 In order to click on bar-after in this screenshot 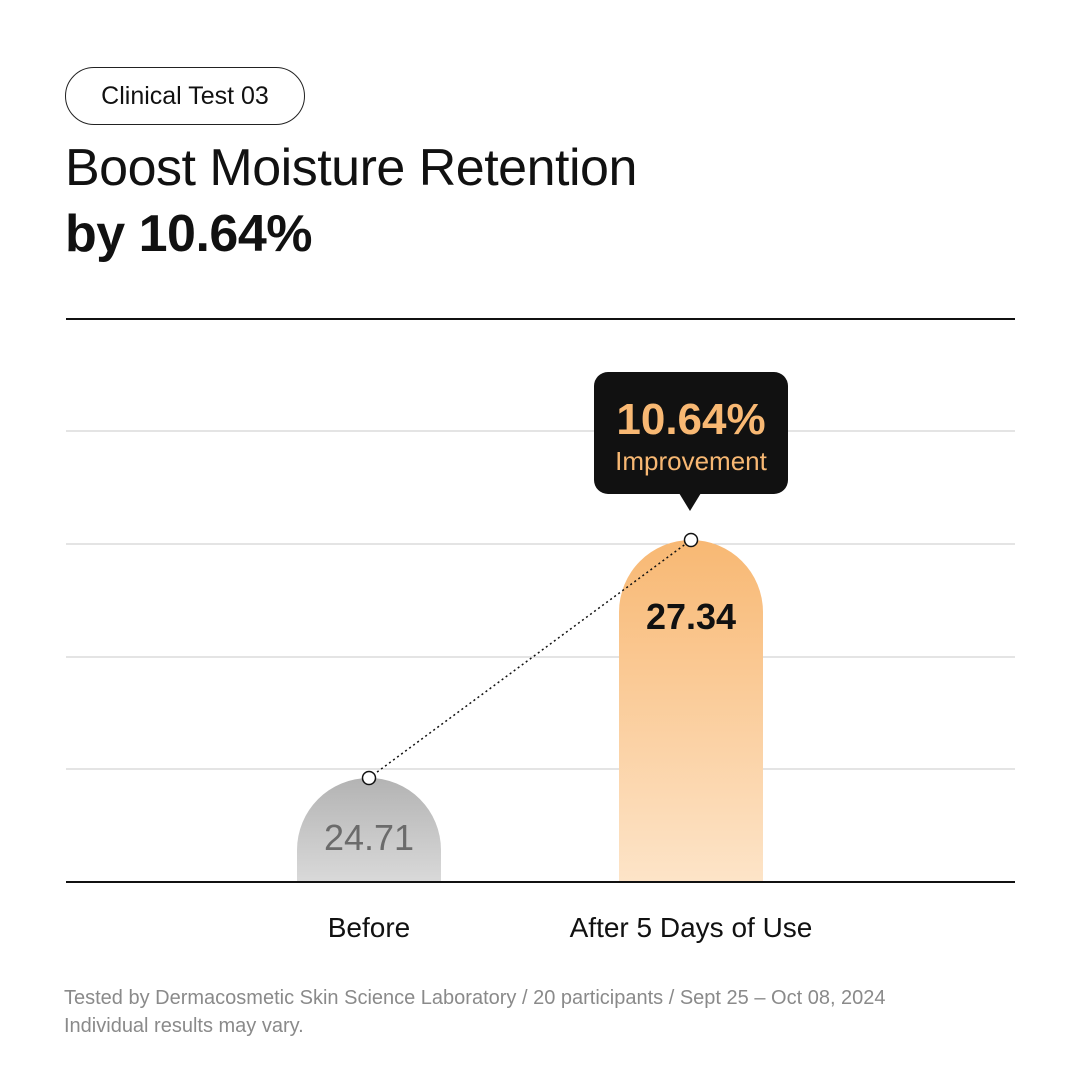, I will do `click(691, 711)`.